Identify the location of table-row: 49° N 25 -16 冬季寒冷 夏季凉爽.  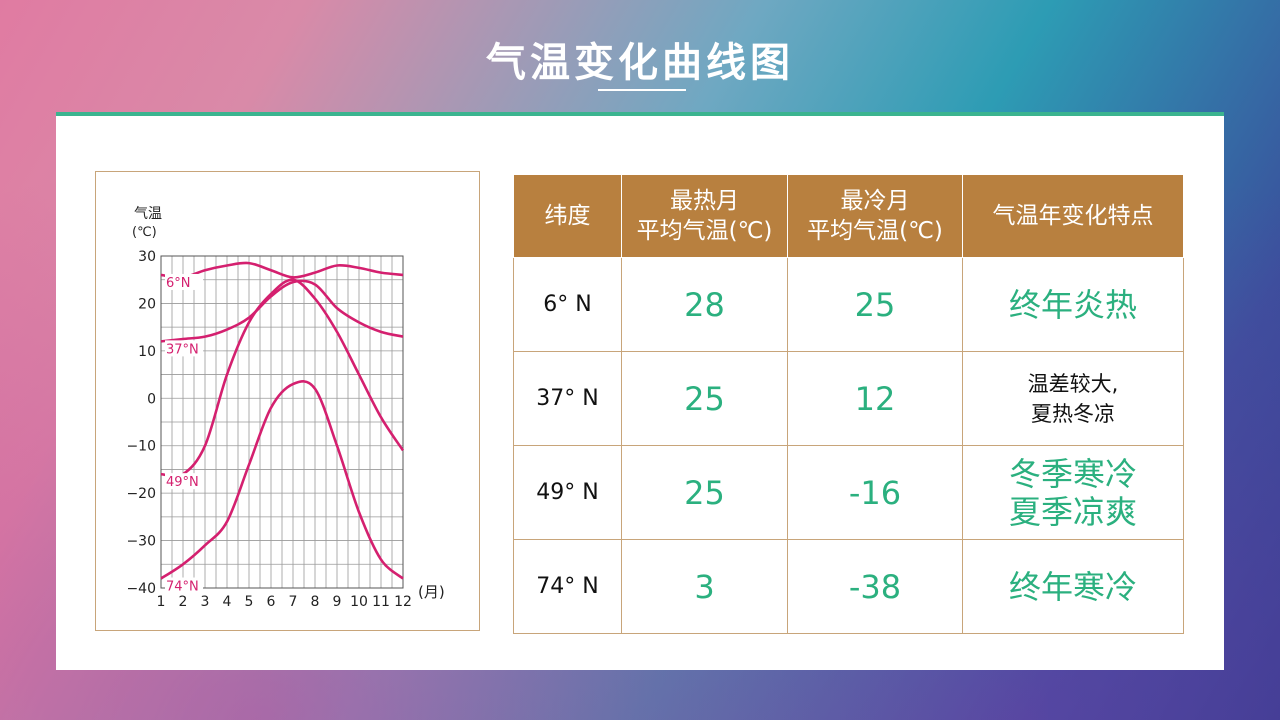
(848, 492).